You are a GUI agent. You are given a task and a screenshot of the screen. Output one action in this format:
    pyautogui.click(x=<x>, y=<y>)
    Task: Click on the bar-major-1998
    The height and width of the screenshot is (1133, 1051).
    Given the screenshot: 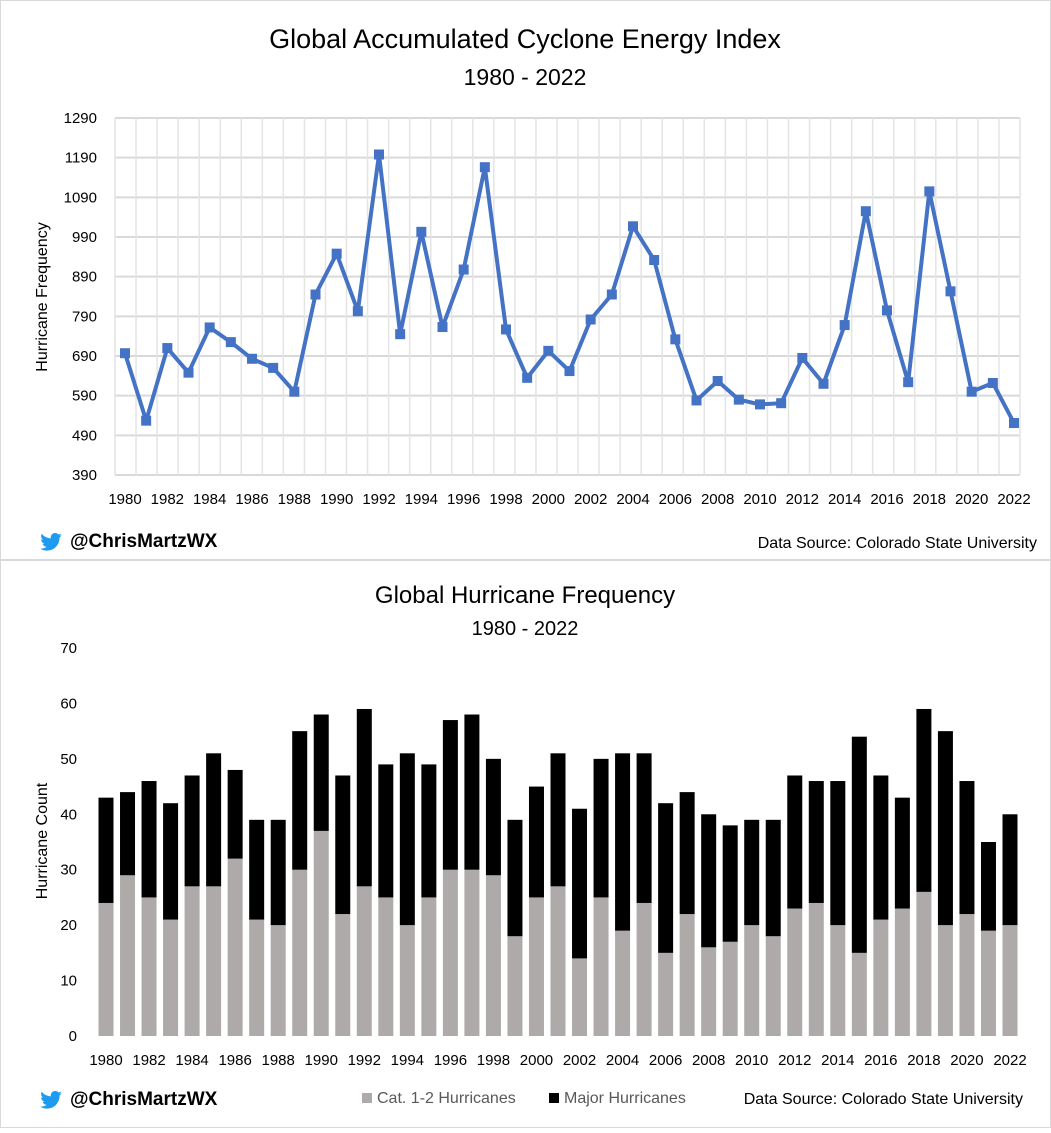 What is the action you would take?
    pyautogui.click(x=493, y=817)
    